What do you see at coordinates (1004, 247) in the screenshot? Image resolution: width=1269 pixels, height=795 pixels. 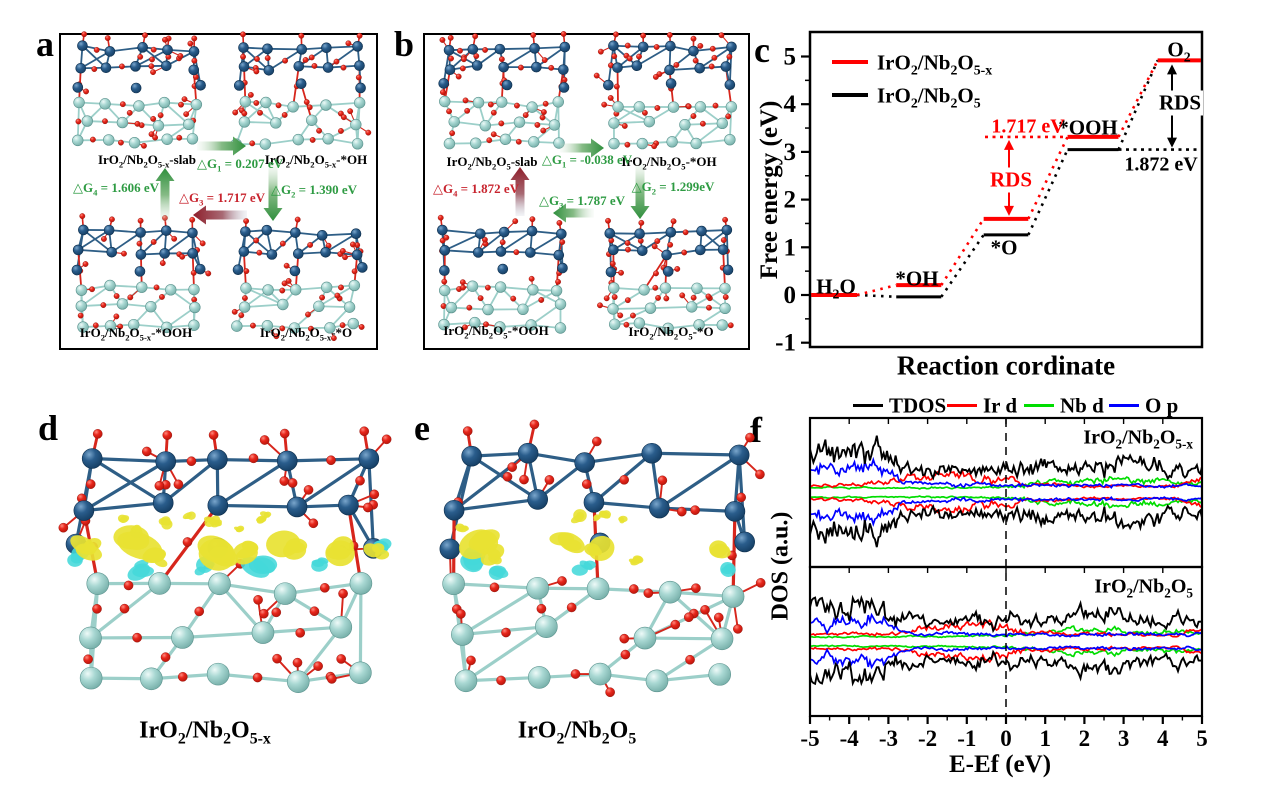 I see `step-label-o: *O` at bounding box center [1004, 247].